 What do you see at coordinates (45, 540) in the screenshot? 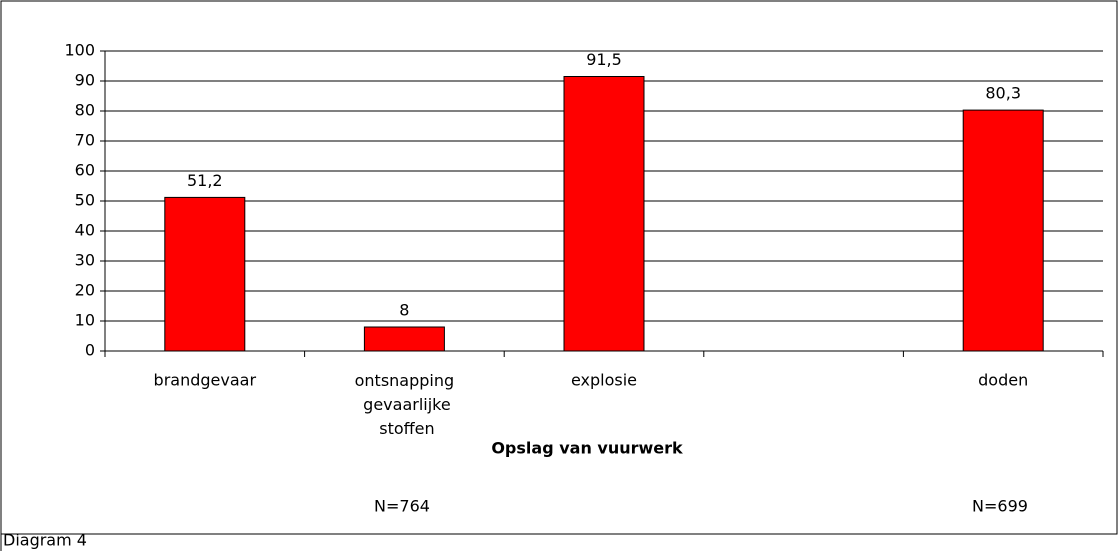
I see `footer: Diagram 4` at bounding box center [45, 540].